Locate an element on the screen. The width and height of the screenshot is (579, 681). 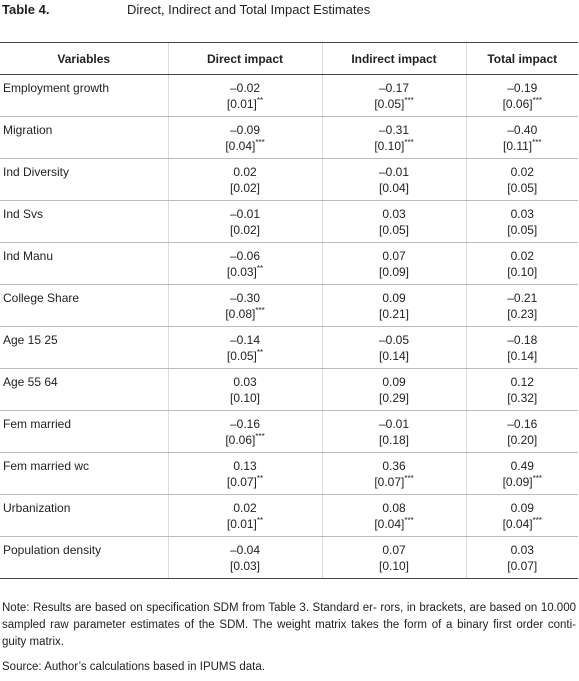
standard-error: [0.01]** is located at coordinates (245, 104).